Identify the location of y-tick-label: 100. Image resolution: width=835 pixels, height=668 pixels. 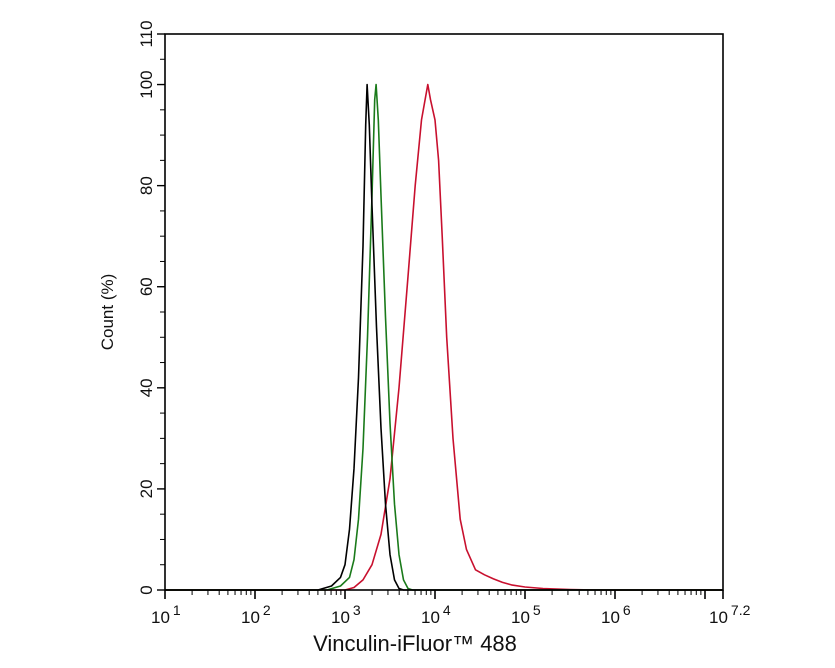
(146, 84).